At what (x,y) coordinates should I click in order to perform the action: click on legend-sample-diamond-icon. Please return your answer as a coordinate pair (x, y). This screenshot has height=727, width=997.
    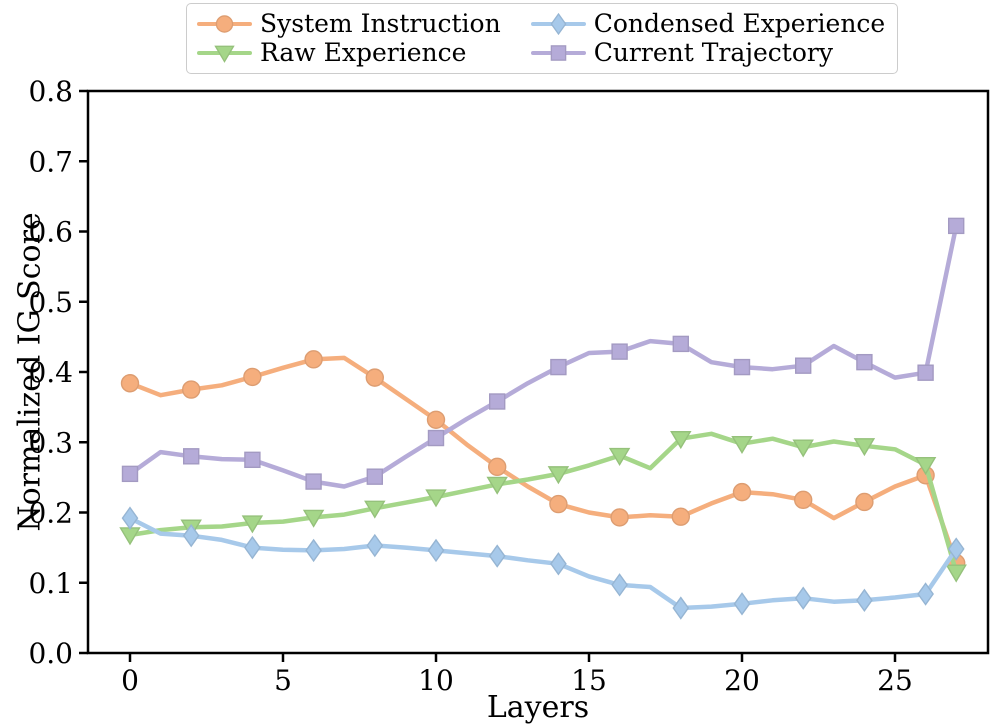
    Looking at the image, I should click on (558, 23).